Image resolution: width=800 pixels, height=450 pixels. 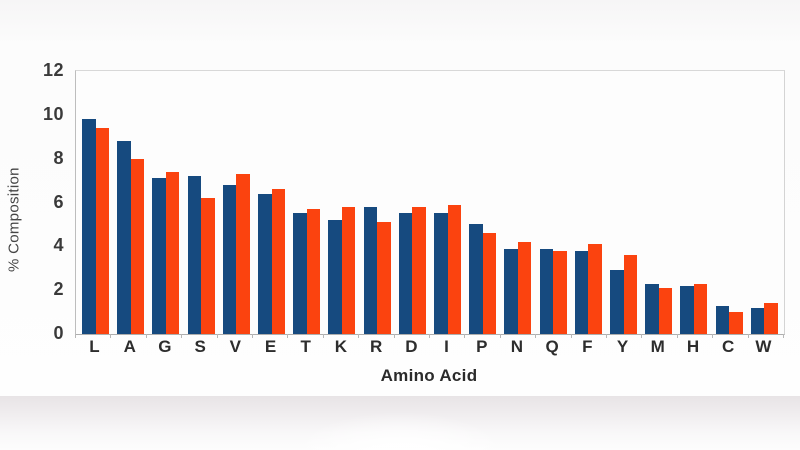 I want to click on bar-orange-Y, so click(x=630, y=294).